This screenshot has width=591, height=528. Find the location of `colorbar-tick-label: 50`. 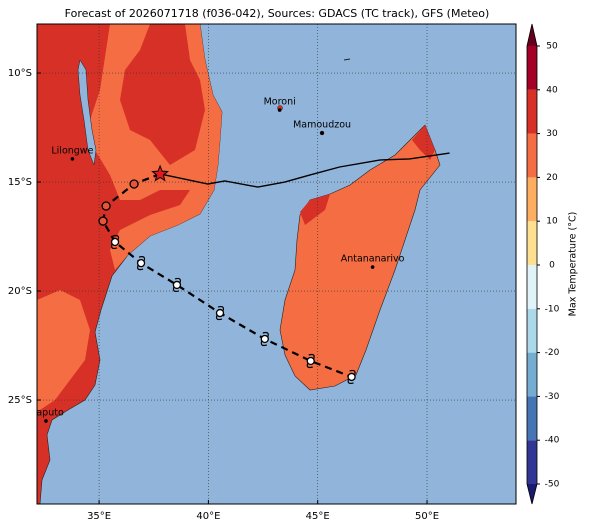

colorbar-tick-label: 50 is located at coordinates (552, 47).